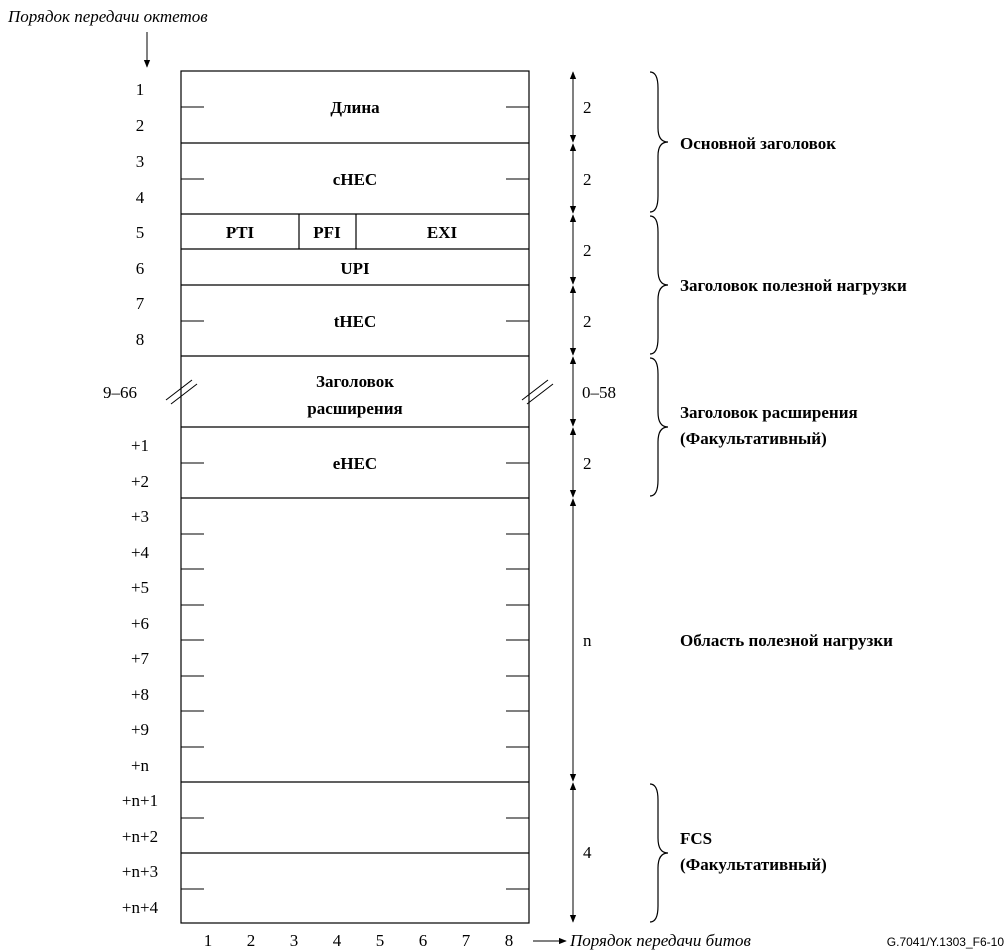 Image resolution: width=1008 pixels, height=951 pixels. I want to click on group-braces, so click(659, 497).